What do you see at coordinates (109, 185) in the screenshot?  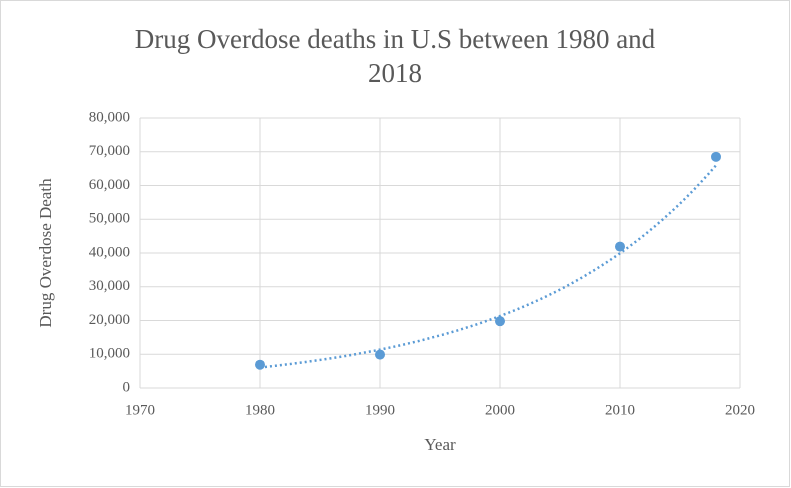 I see `y-tick-label: 60,000` at bounding box center [109, 185].